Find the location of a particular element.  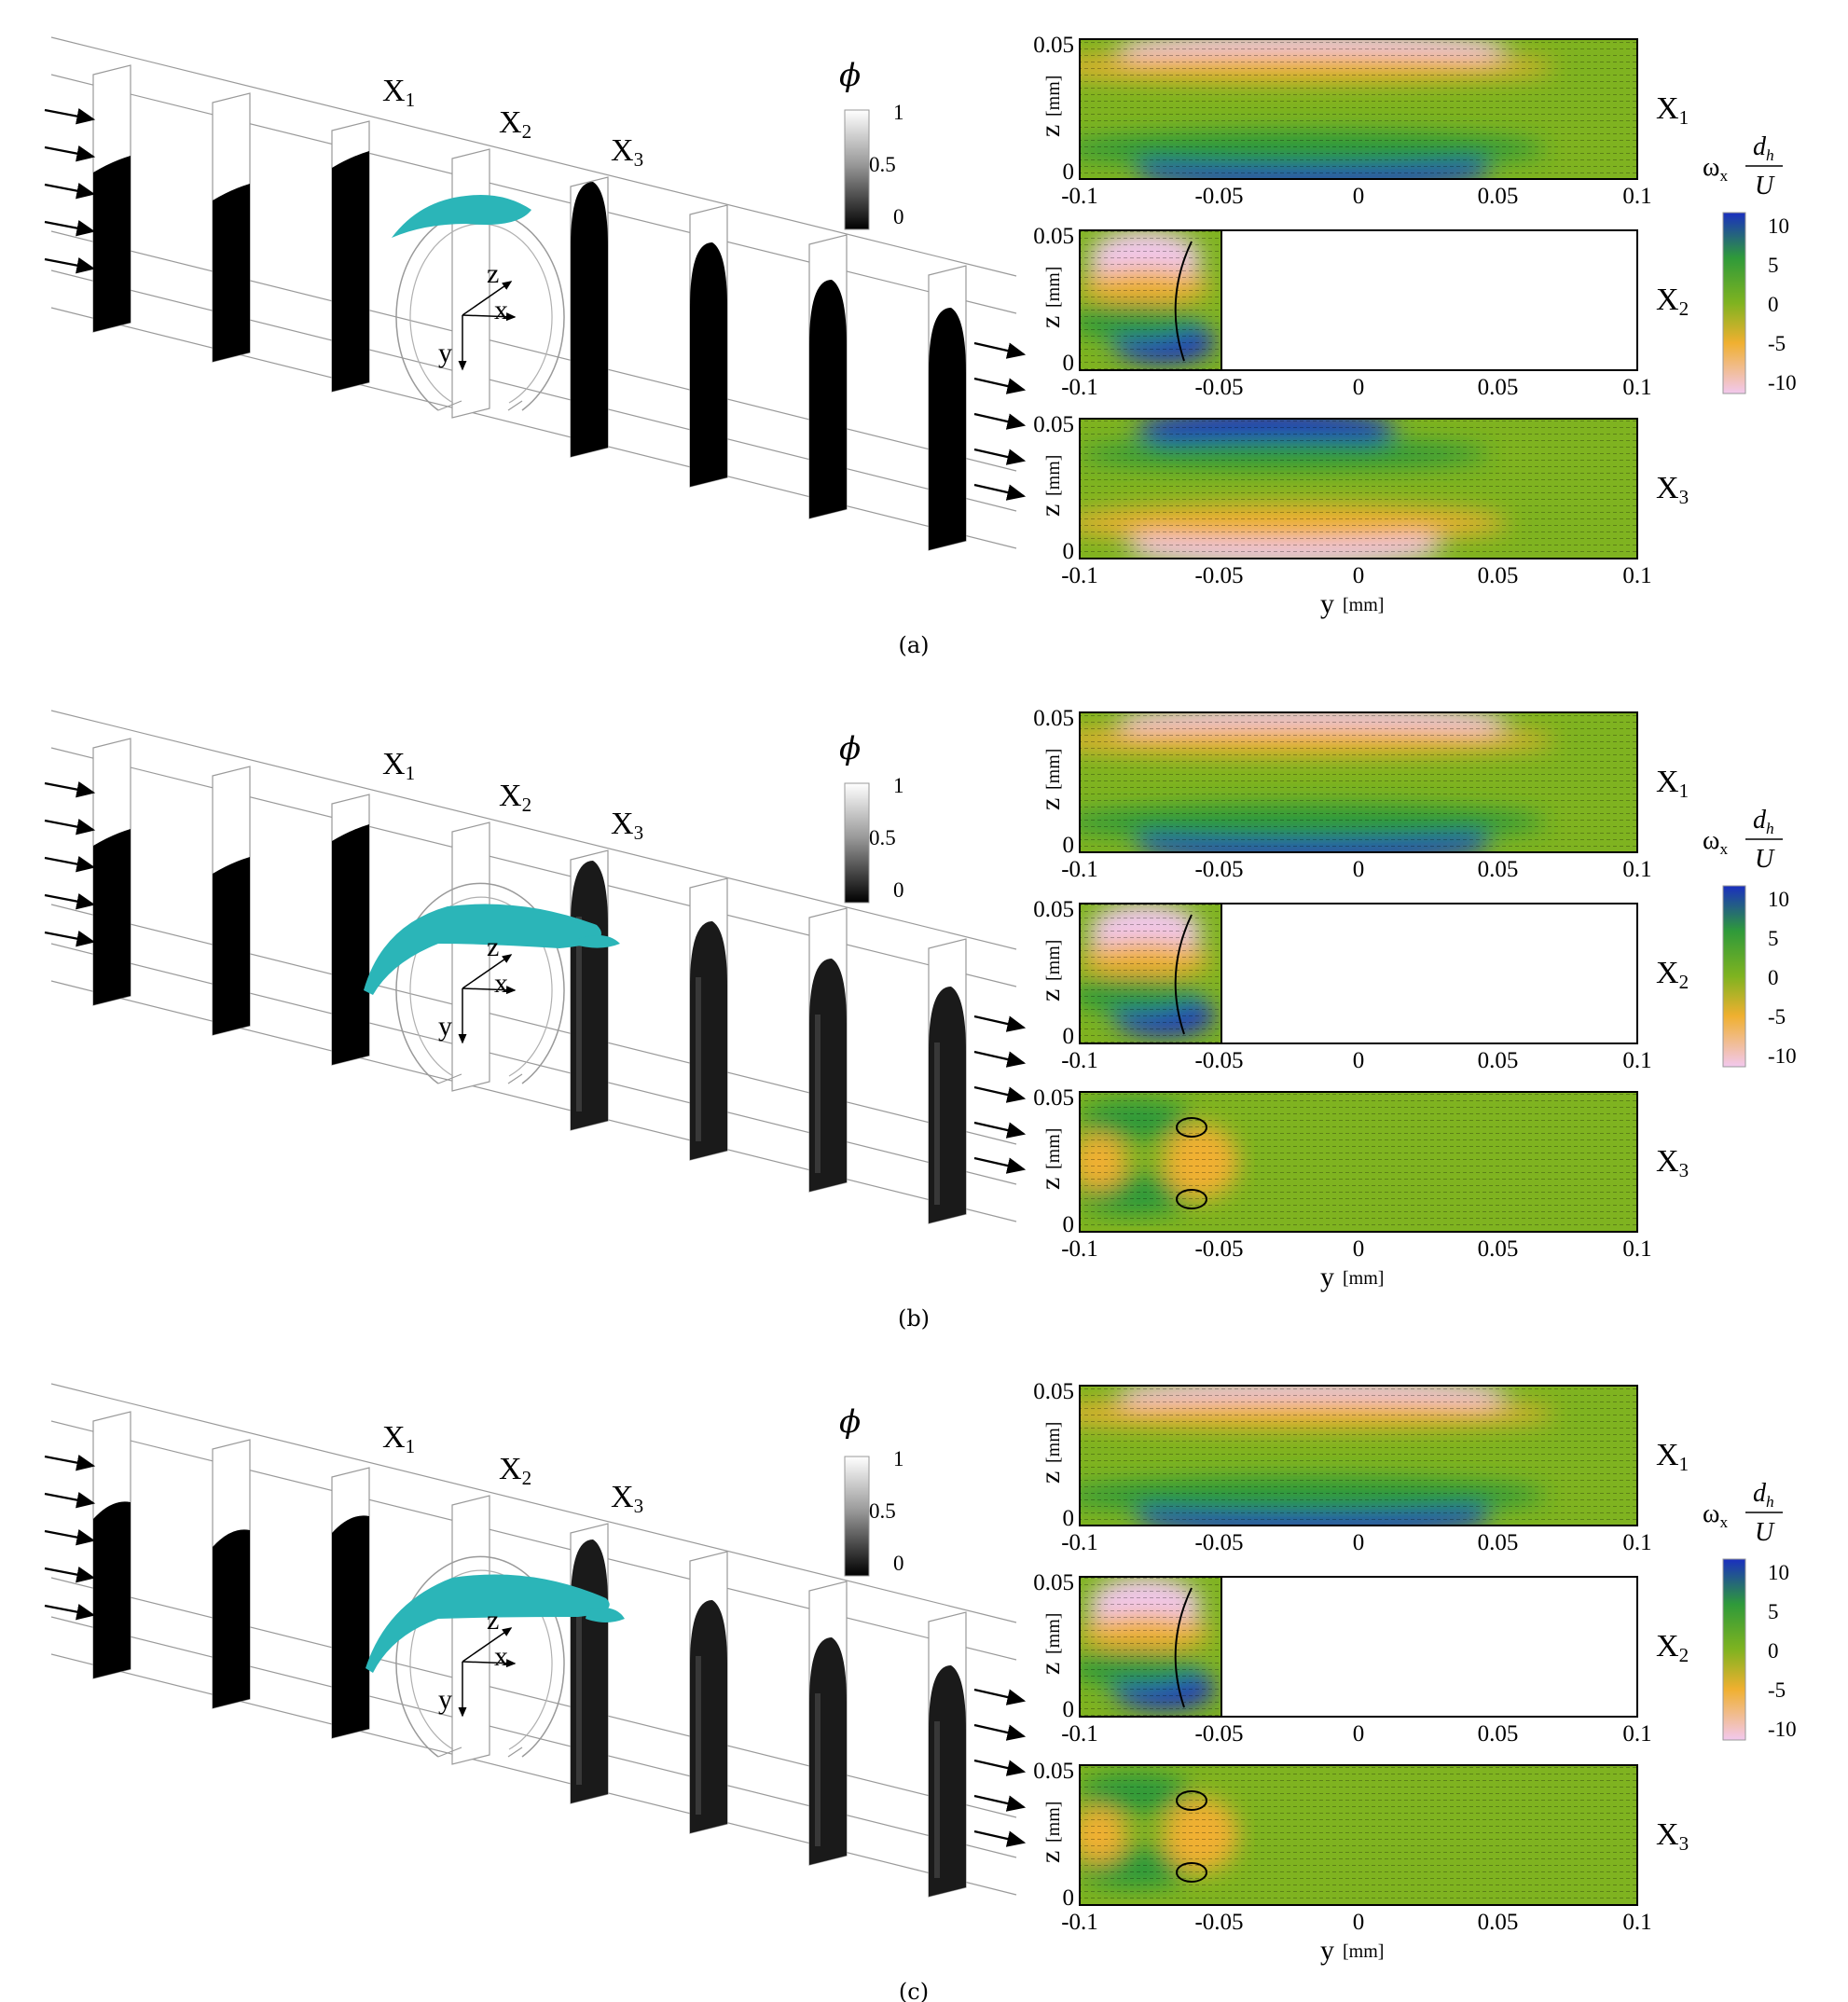

vorticity-plot-x1: -0.1 -0.05 0 0.05 0.1 0.05 0 z [mm] X1 is located at coordinates (1361, 121).